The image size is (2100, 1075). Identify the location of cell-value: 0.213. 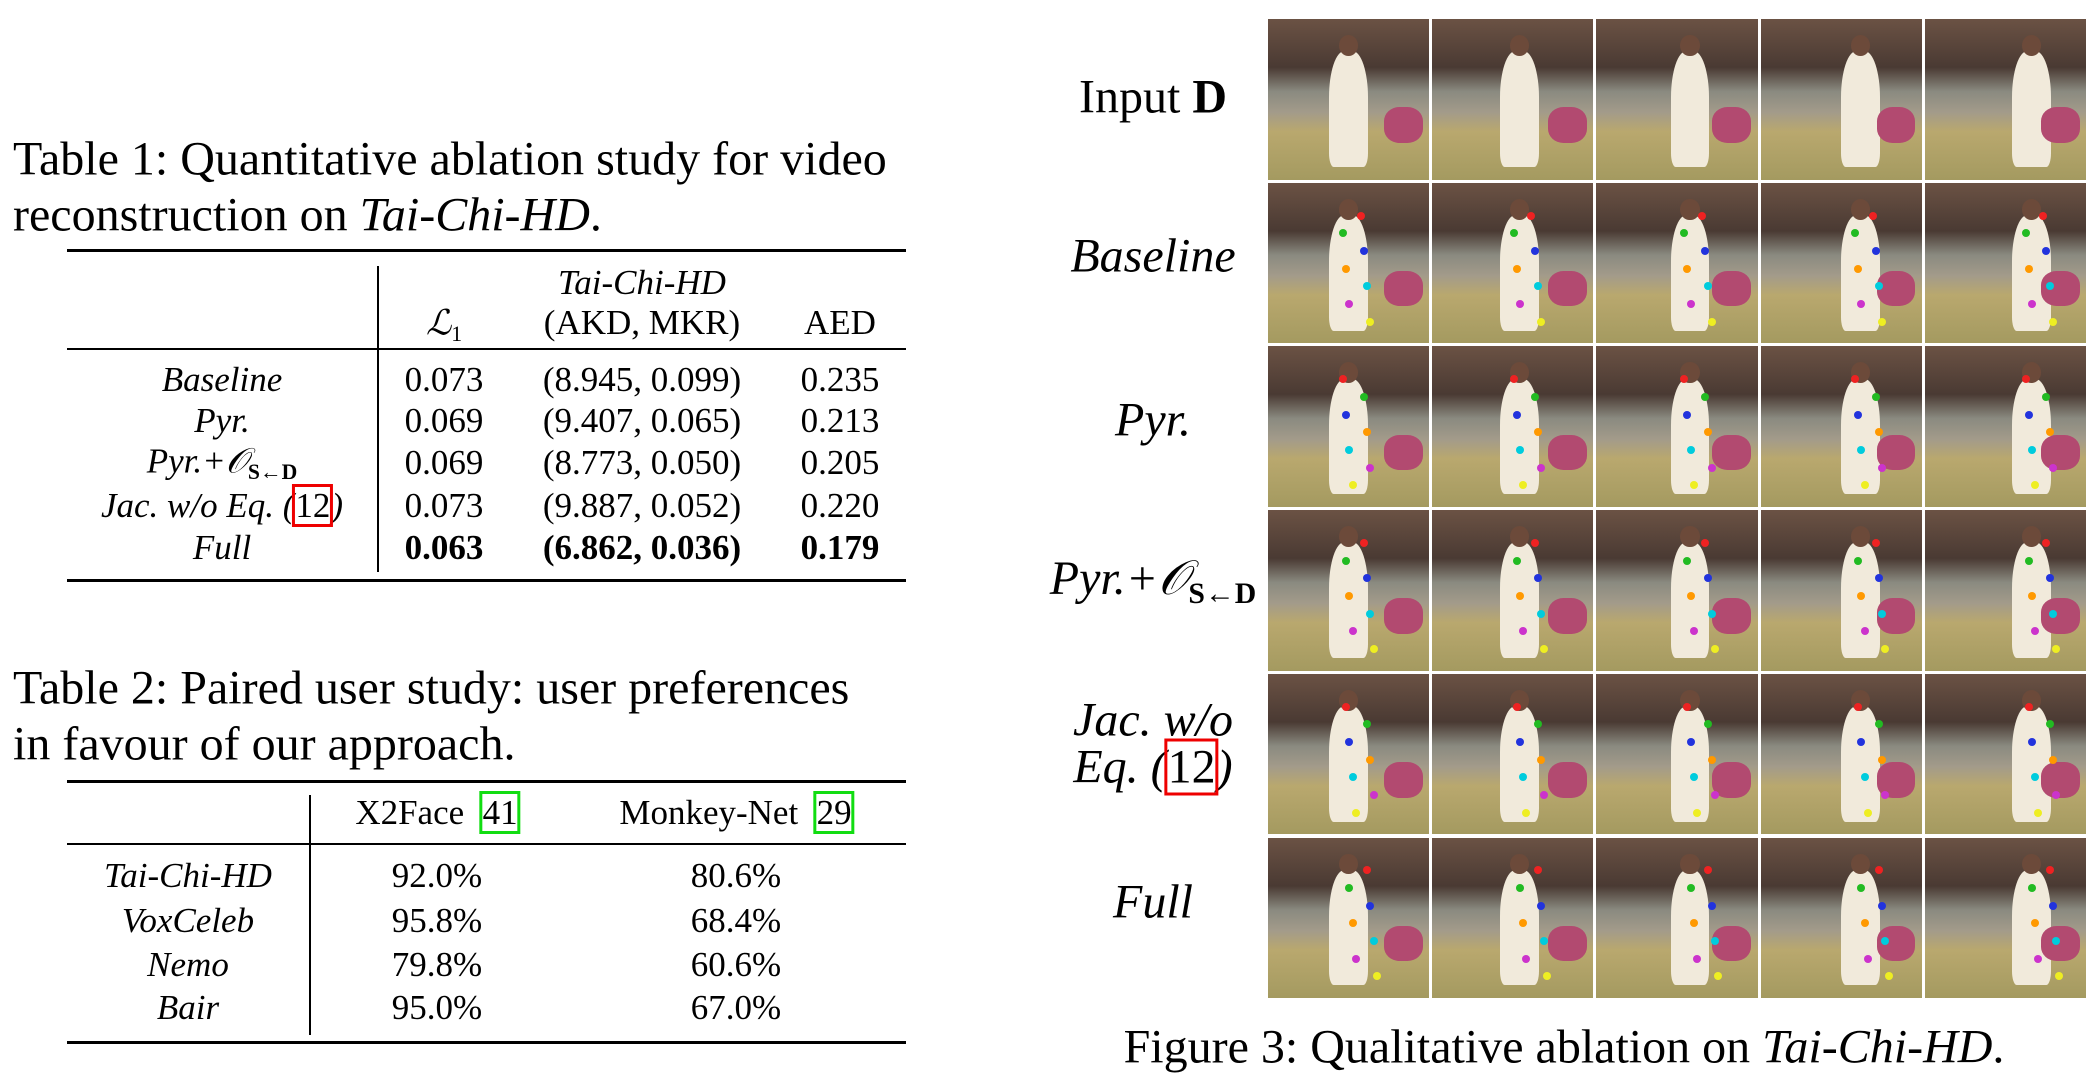
(840, 420).